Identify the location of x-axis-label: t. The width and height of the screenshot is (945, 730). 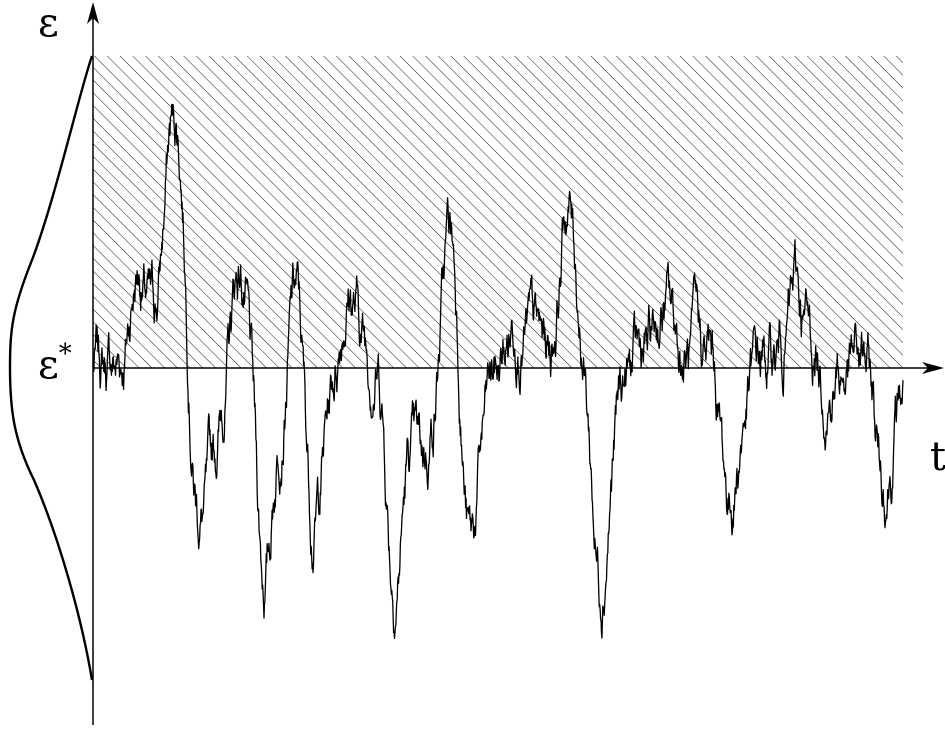
(937, 457).